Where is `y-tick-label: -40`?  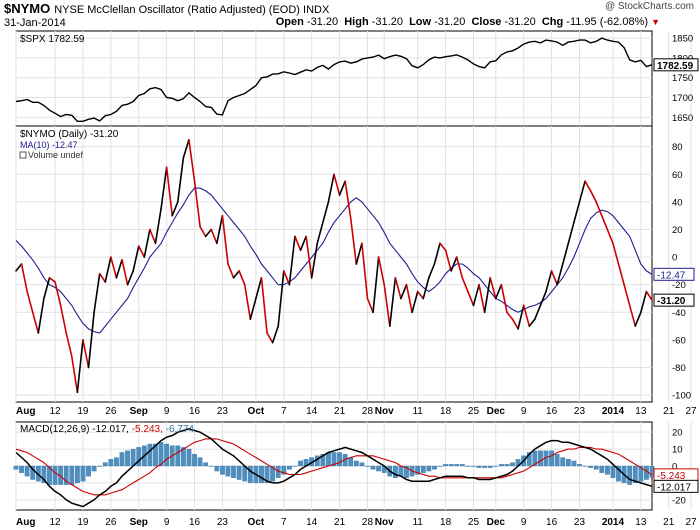 y-tick-label: -40 is located at coordinates (679, 313).